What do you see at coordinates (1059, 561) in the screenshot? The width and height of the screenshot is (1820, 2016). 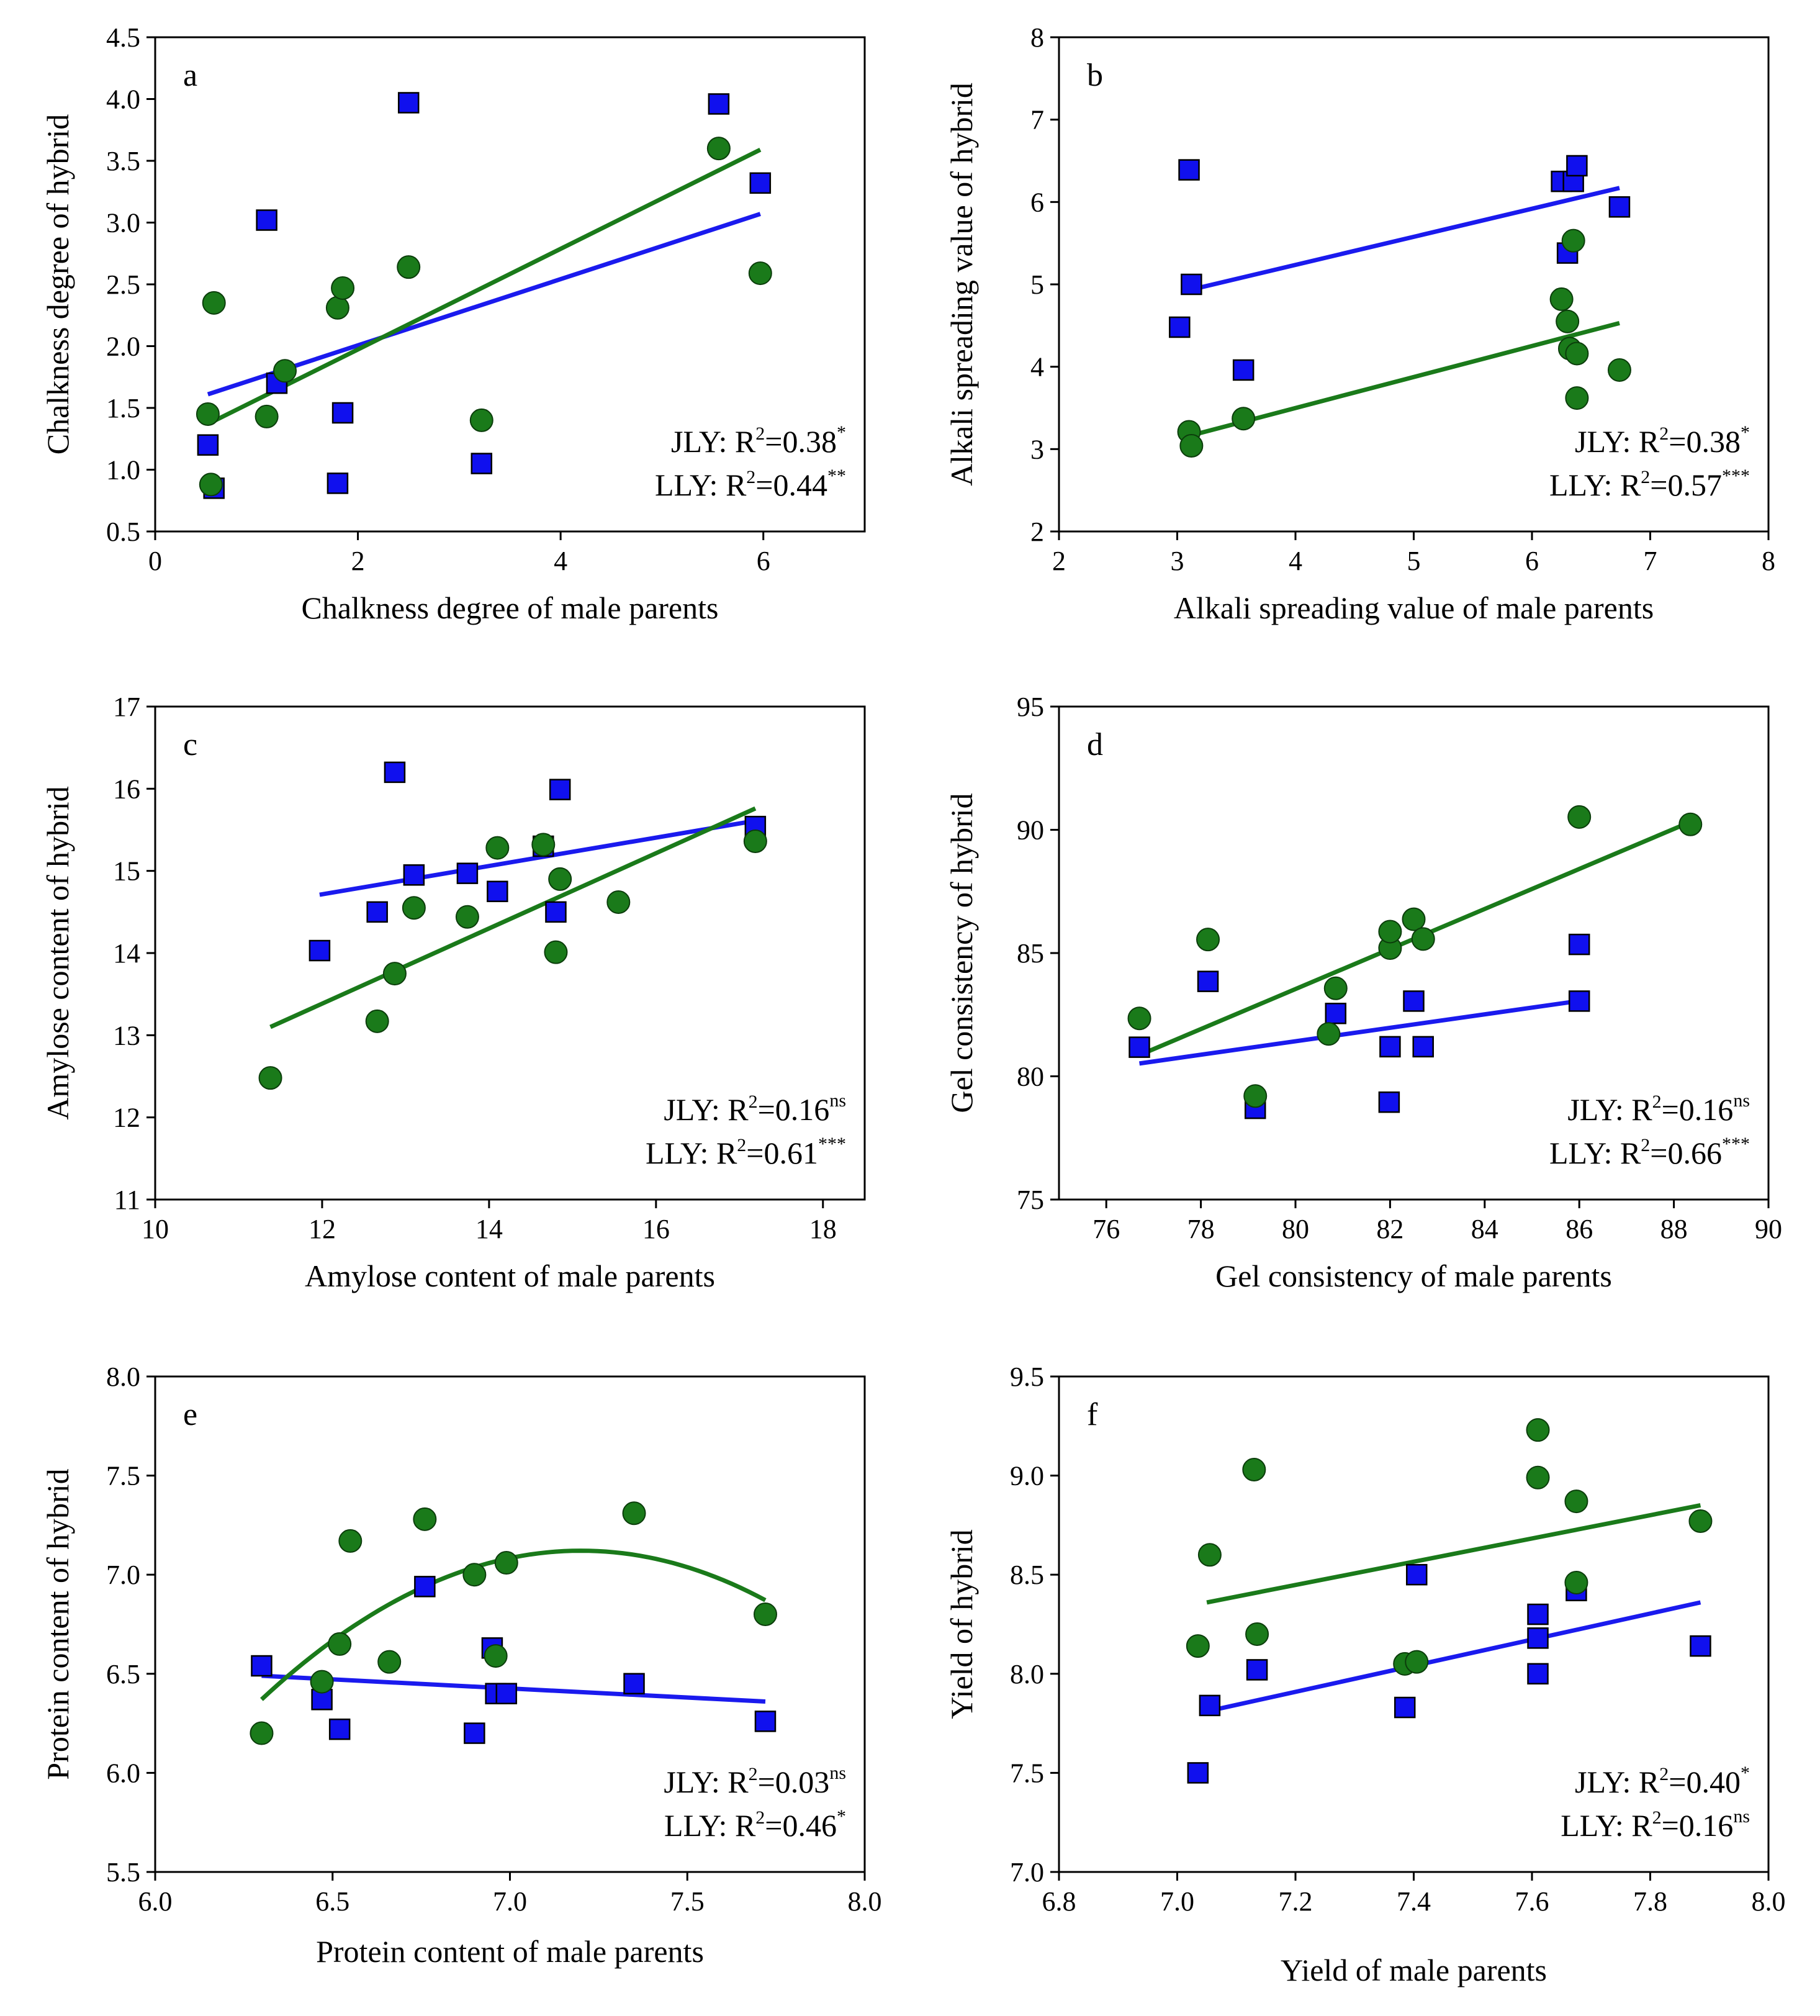 I see `x-tick-label: 2` at bounding box center [1059, 561].